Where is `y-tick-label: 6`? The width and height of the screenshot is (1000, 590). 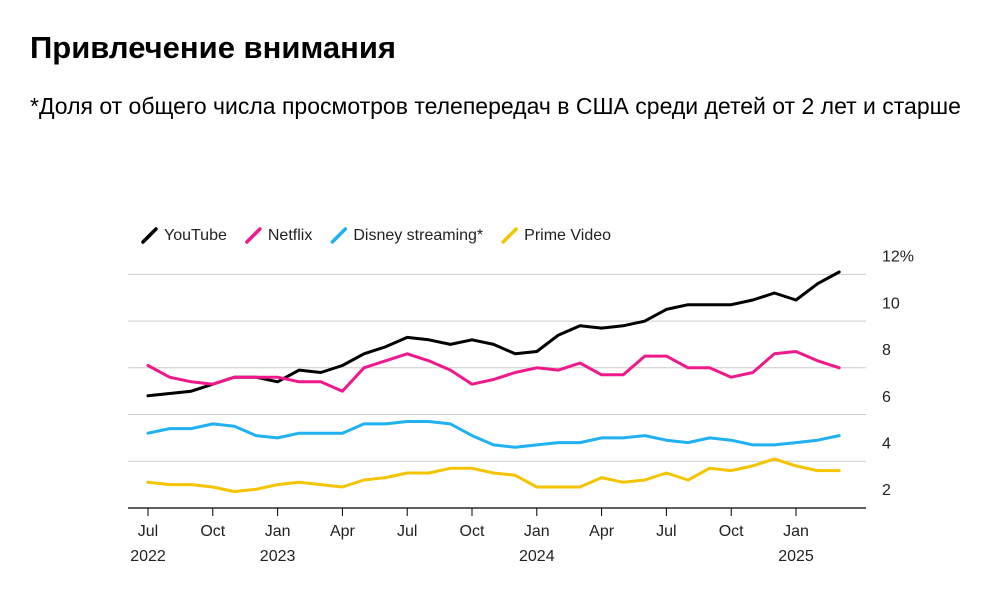 y-tick-label: 6 is located at coordinates (886, 397).